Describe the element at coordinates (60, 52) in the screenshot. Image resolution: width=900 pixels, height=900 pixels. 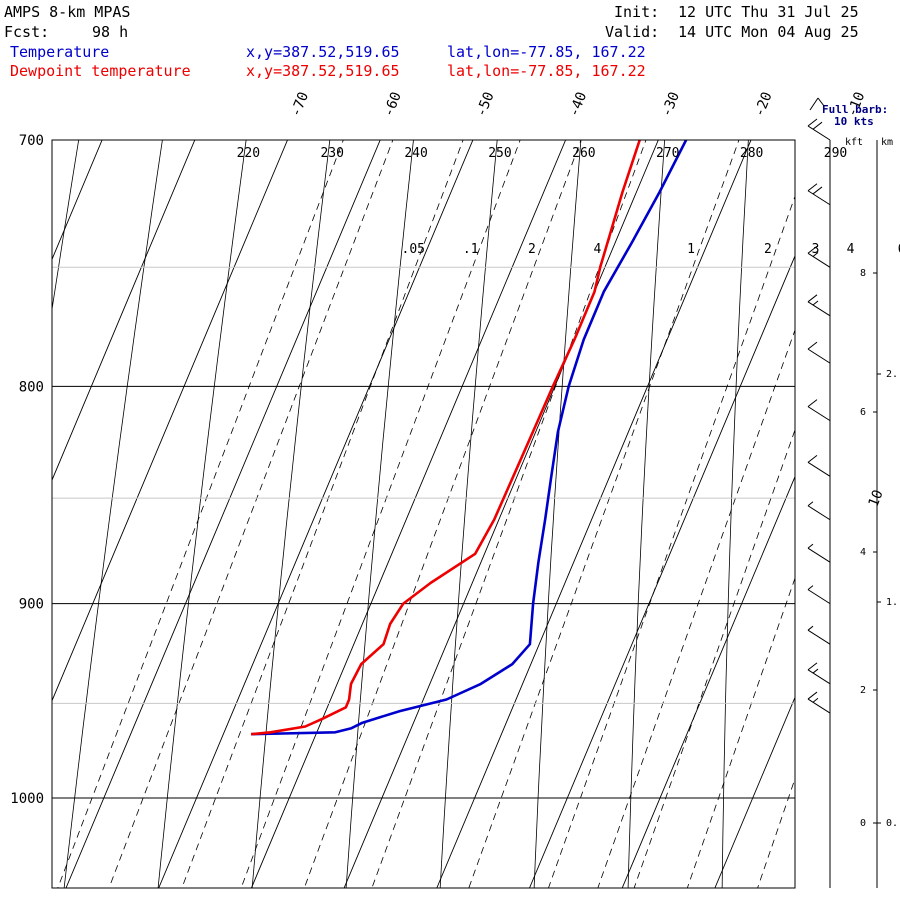
I see `legend-temperature-label: Temperature` at that location.